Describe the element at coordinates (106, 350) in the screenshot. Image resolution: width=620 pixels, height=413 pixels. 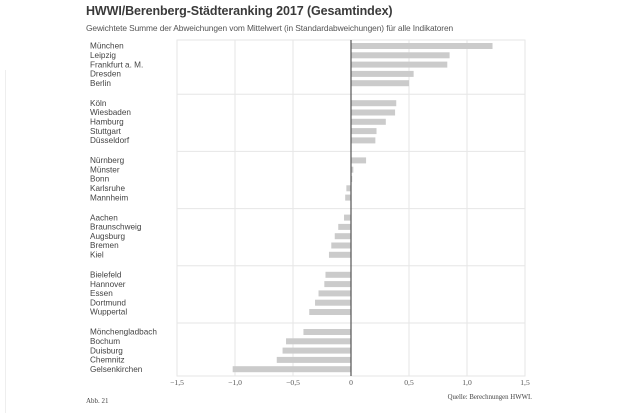
I see `city-label: Duisburg` at that location.